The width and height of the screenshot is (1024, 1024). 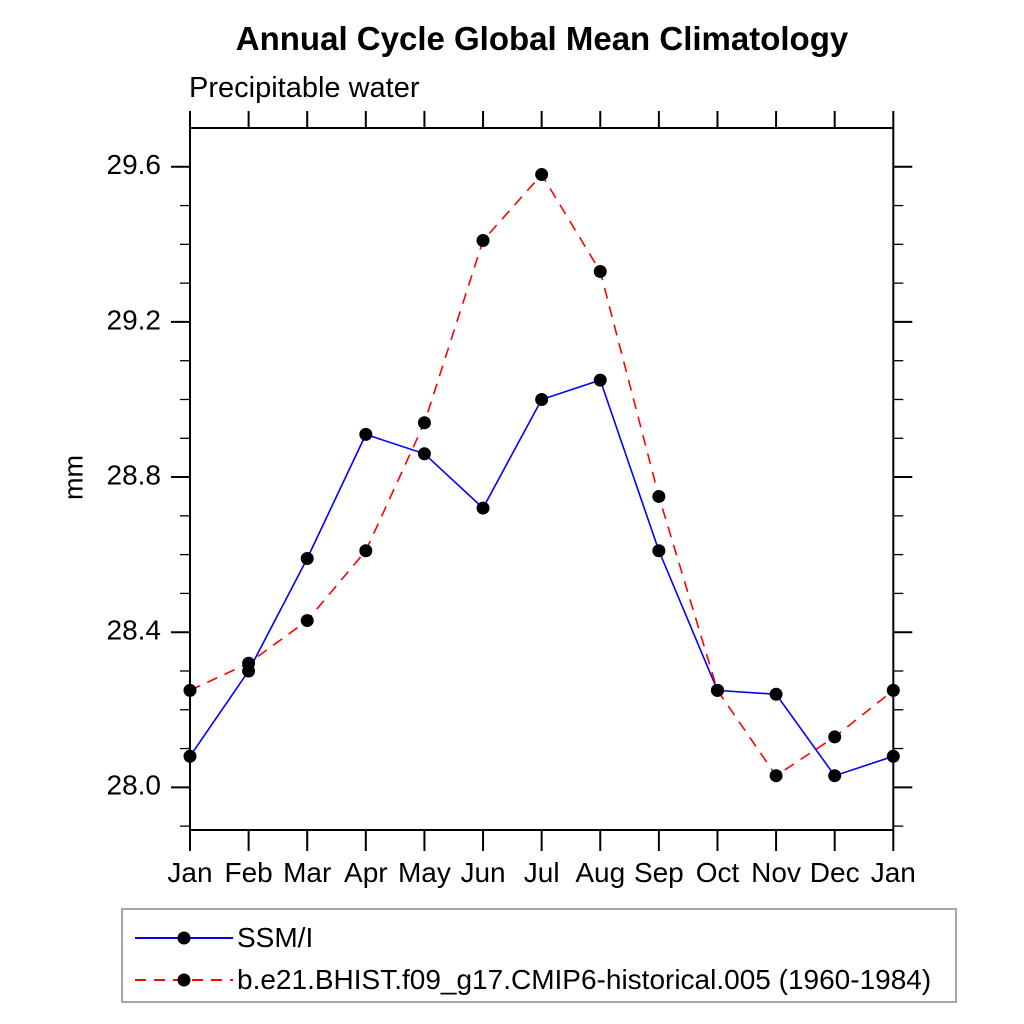 I want to click on month-label: May, so click(x=424, y=872).